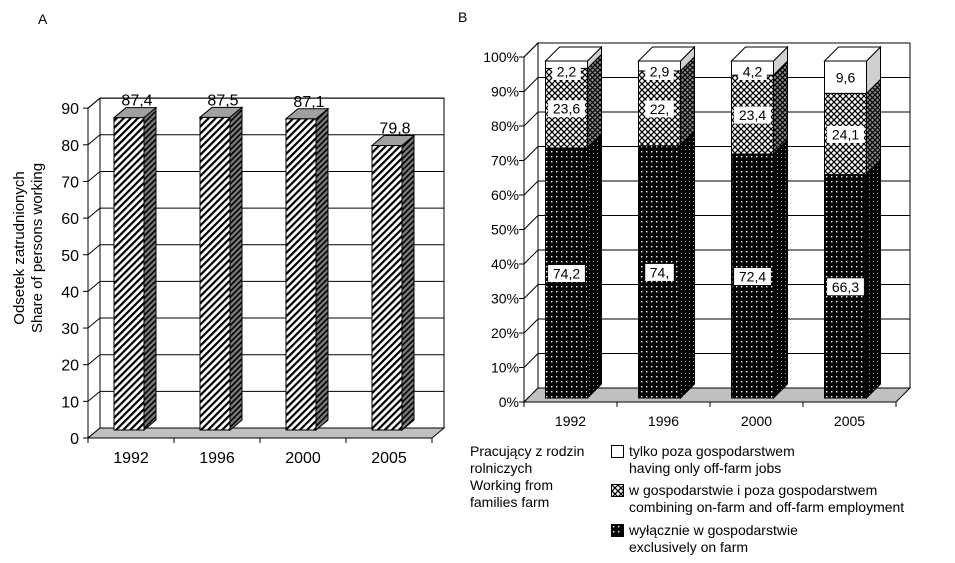 The width and height of the screenshot is (955, 563). What do you see at coordinates (37, 248) in the screenshot?
I see `chart-a-ylabel-line2: Share of persons working` at bounding box center [37, 248].